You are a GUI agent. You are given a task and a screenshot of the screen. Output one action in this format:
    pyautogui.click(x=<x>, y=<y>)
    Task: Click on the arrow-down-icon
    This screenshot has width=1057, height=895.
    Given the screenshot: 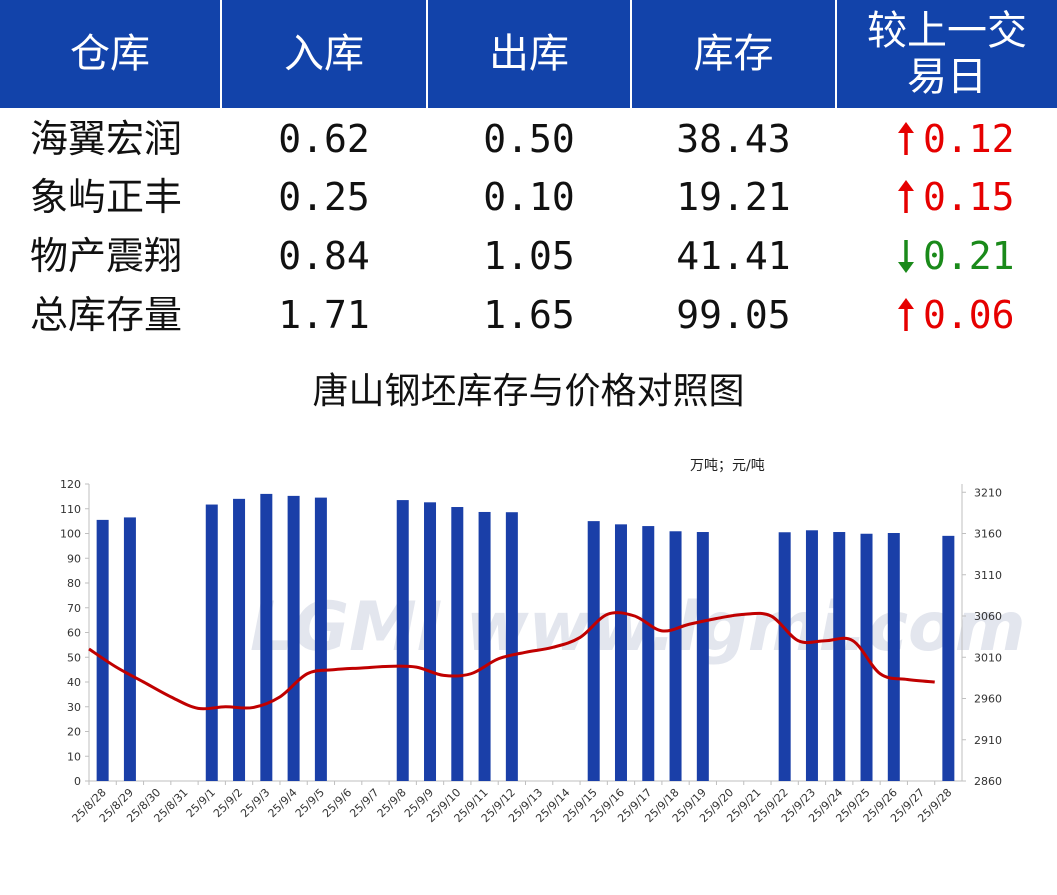 What is the action you would take?
    pyautogui.click(x=906, y=256)
    